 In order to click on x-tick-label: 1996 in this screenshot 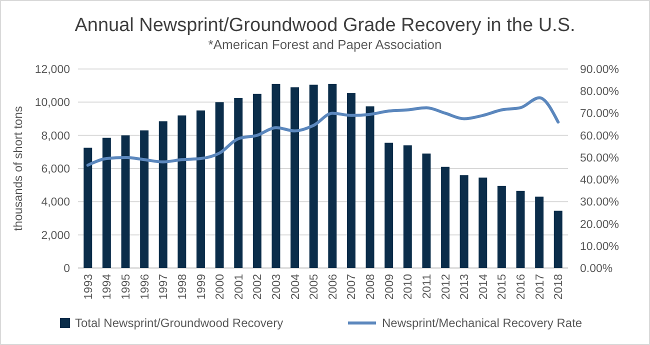, I will do `click(145, 287)`.